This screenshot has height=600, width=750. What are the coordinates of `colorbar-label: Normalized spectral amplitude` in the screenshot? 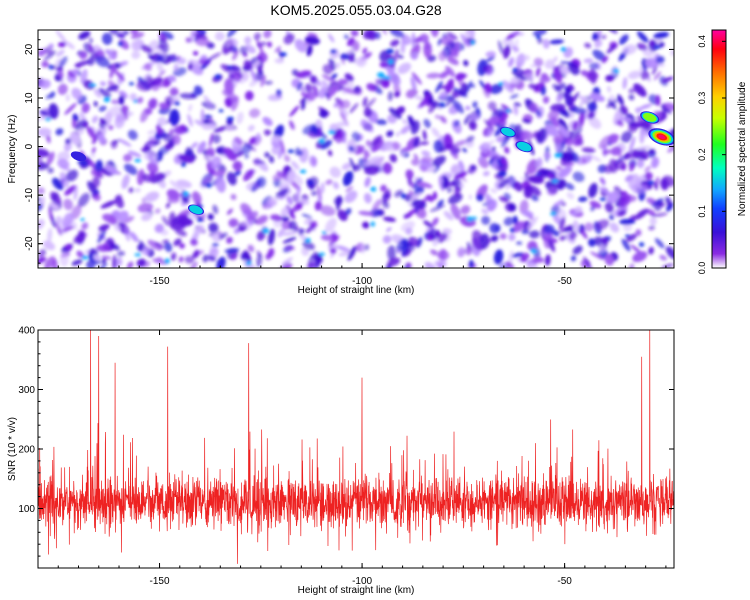 It's located at (742, 148).